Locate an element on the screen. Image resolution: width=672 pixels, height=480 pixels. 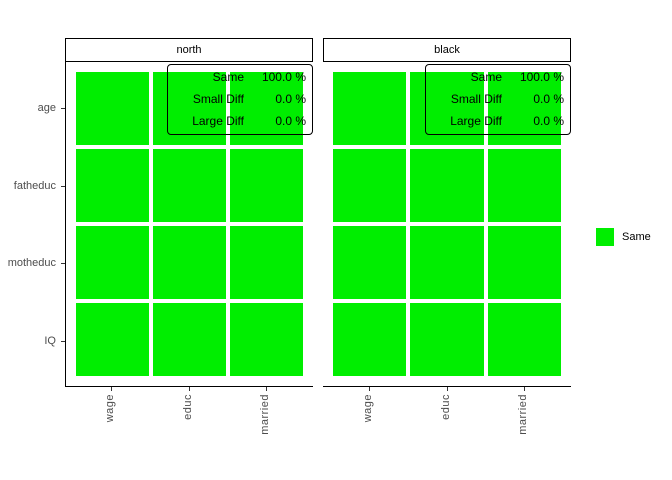
facet-strip-label: north is located at coordinates (189, 50).